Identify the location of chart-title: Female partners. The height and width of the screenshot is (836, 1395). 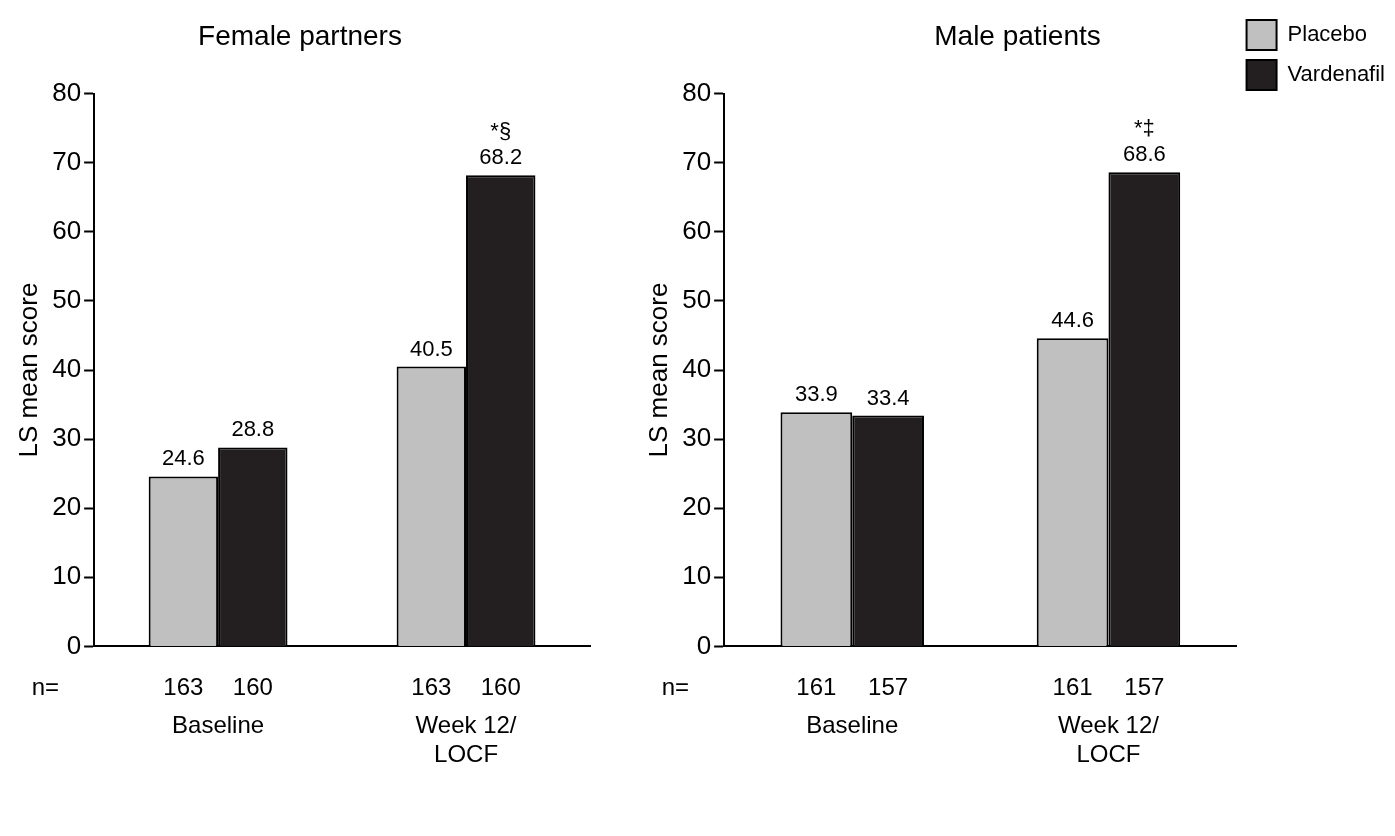
(300, 35).